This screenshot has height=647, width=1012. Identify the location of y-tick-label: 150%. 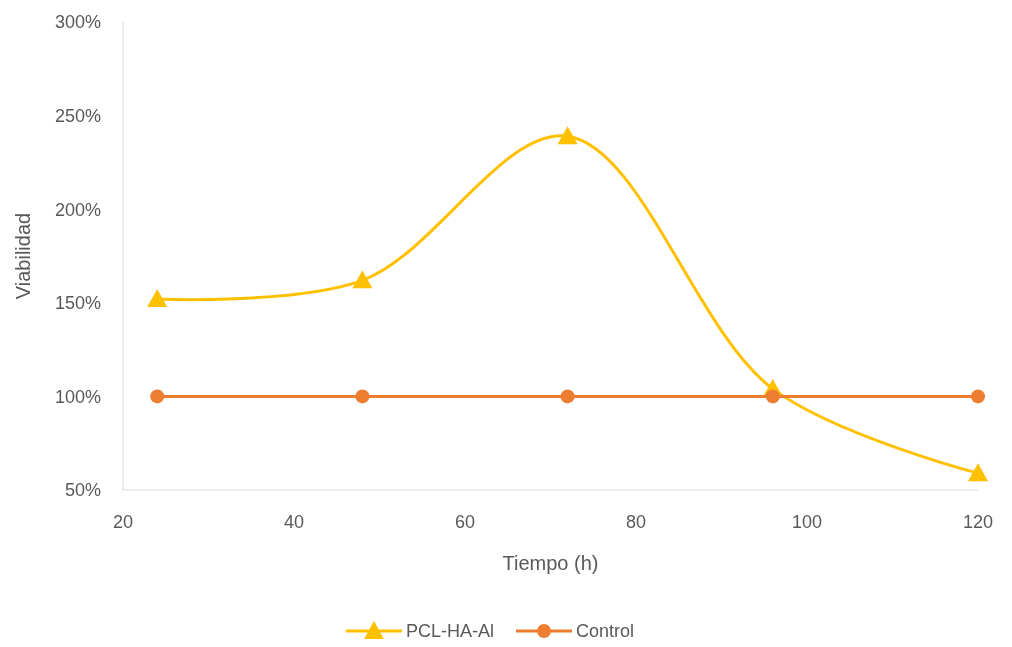
(77, 303).